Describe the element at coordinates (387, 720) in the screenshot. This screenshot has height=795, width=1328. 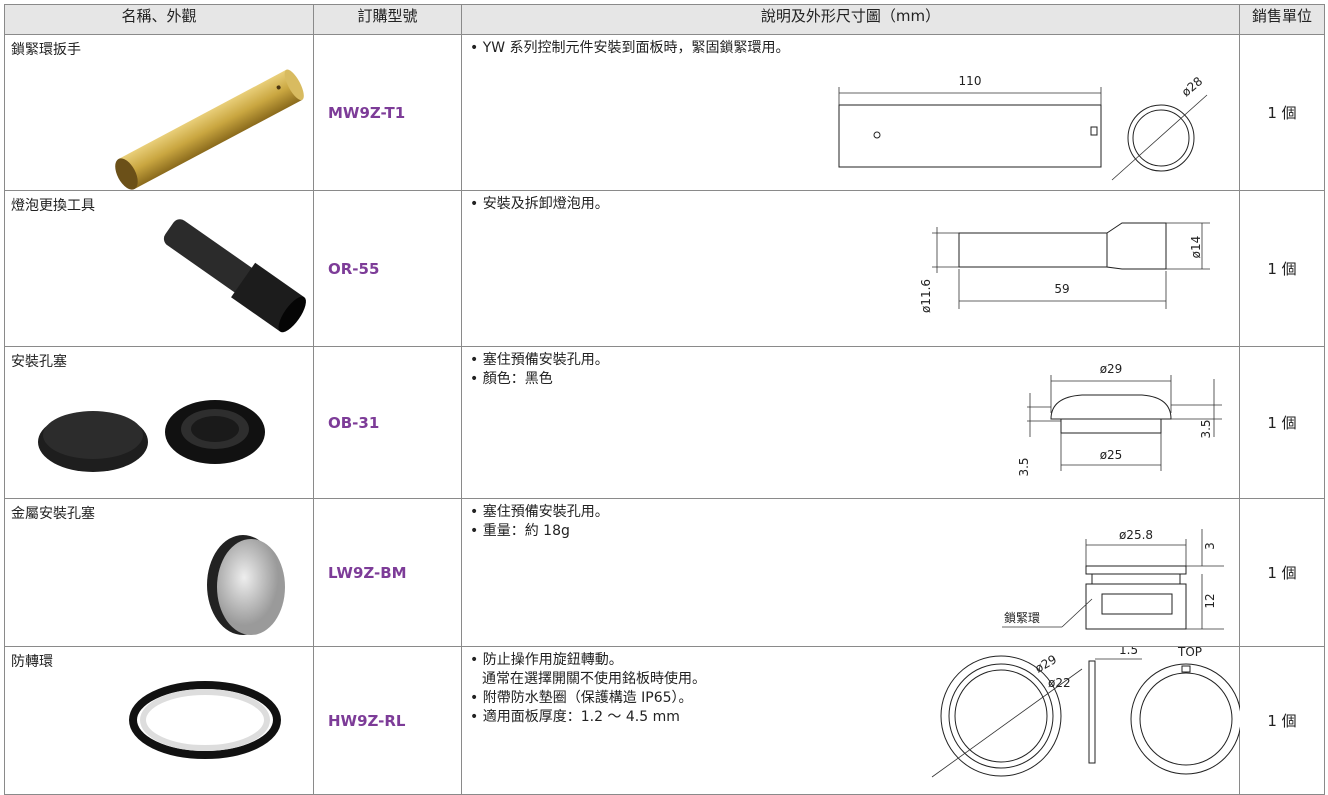
I see `model: HW9Z-RL` at that location.